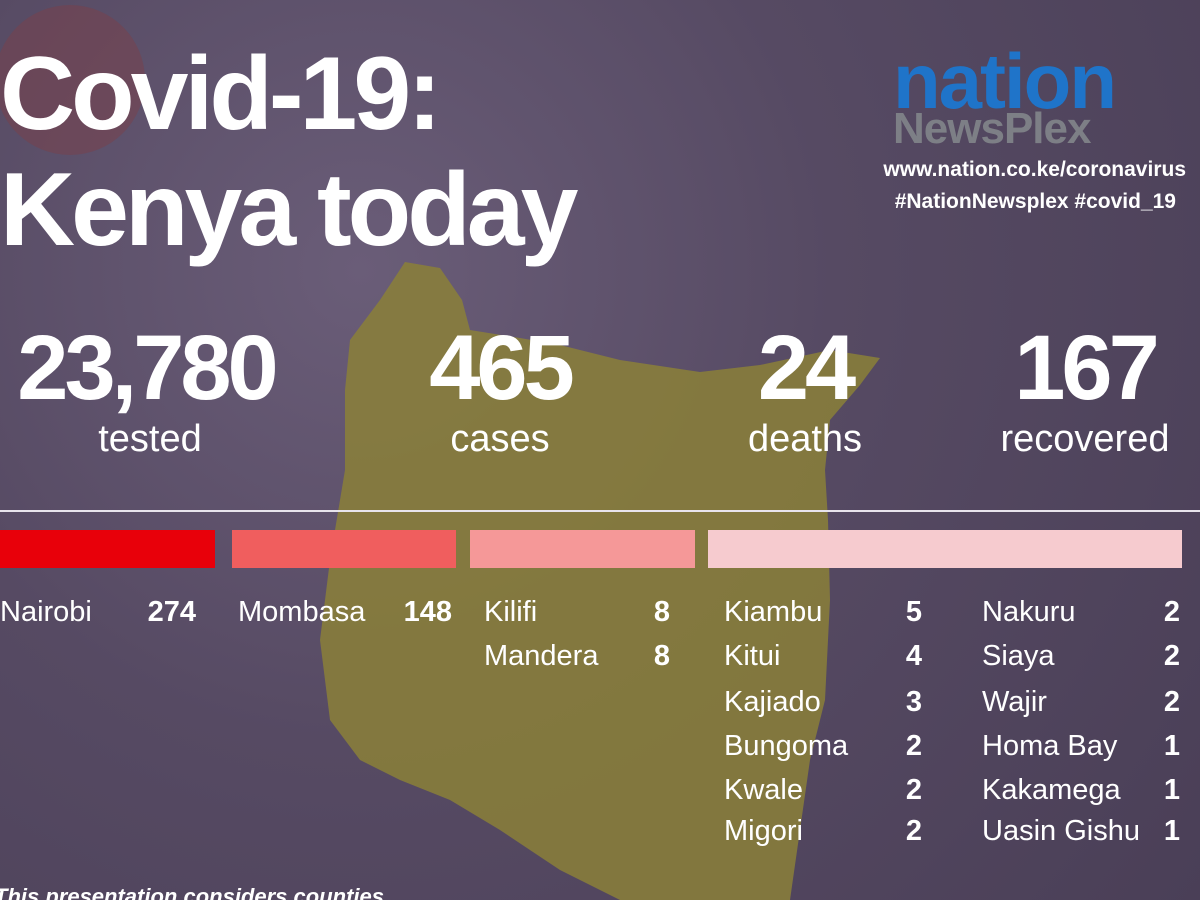 This screenshot has width=1200, height=900. Describe the element at coordinates (773, 612) in the screenshot. I see `county-name: Kiambu` at that location.